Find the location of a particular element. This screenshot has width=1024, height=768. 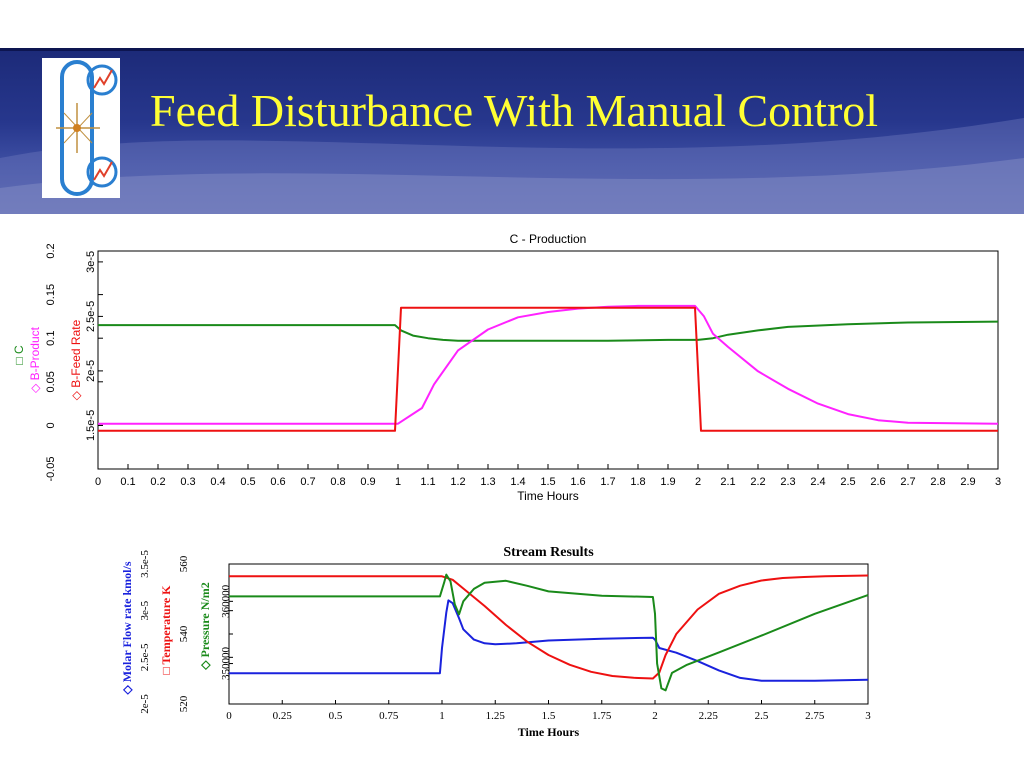

y-tick-label-axis-0: 3e-5 is located at coordinates (145, 610).